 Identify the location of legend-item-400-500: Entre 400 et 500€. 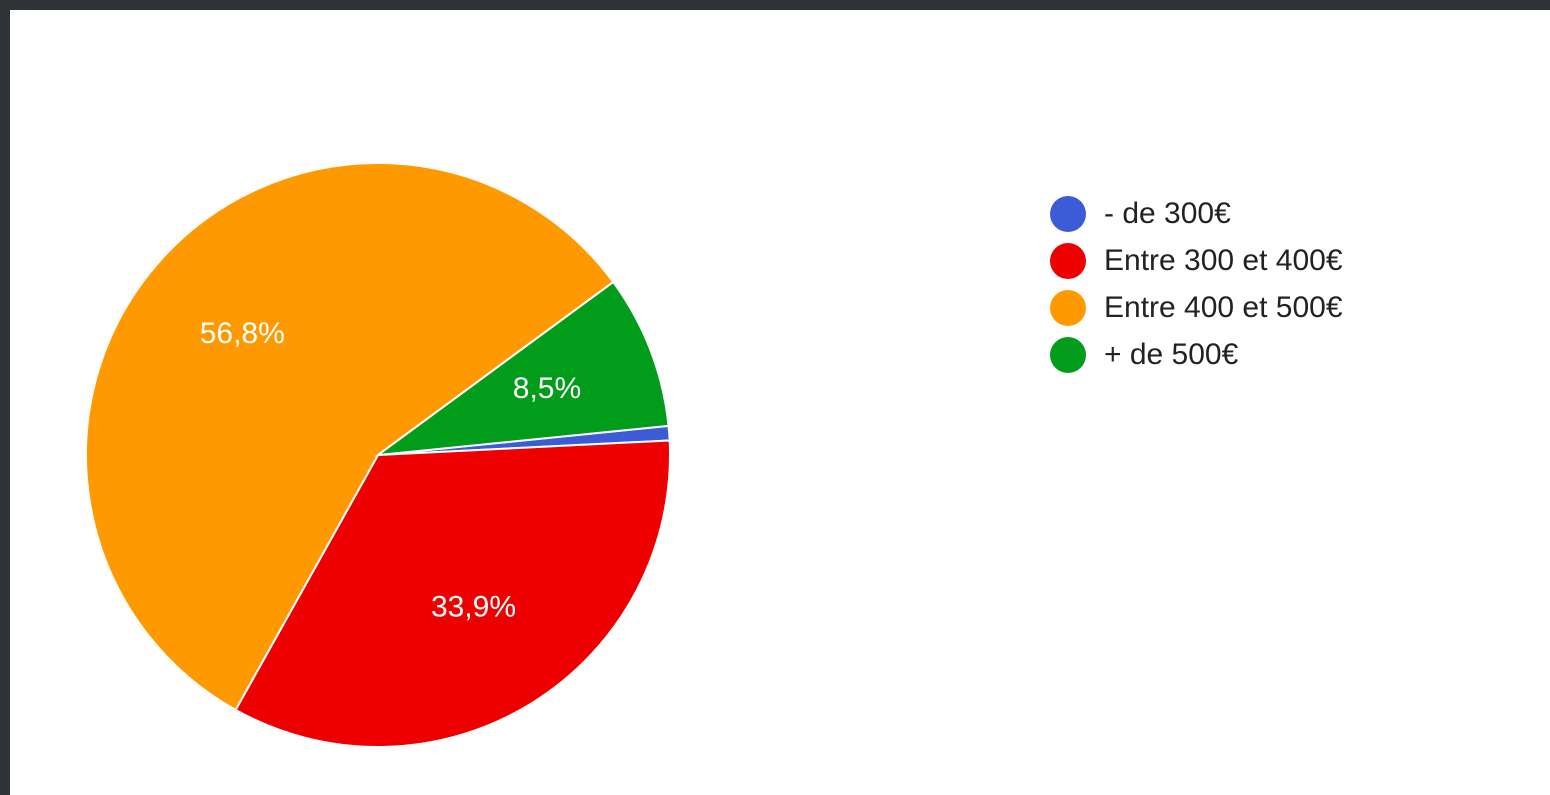
(1196, 307).